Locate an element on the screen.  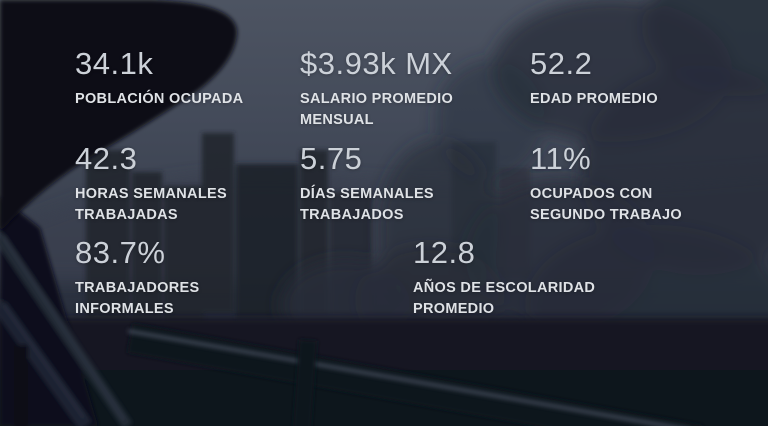
metric-value: 12.8 is located at coordinates (444, 252).